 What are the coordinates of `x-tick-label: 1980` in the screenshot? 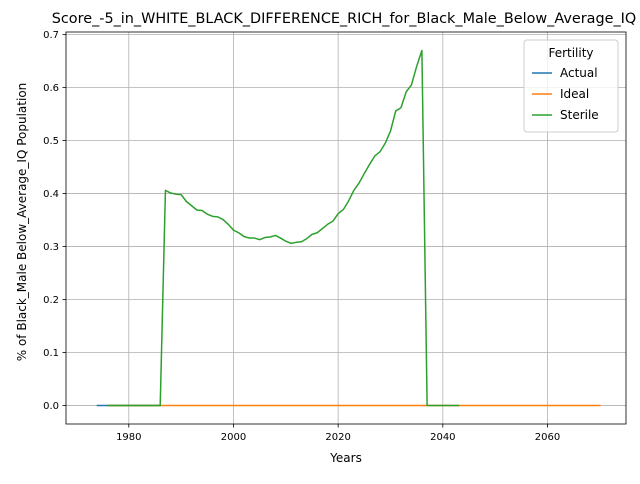 It's located at (128, 437).